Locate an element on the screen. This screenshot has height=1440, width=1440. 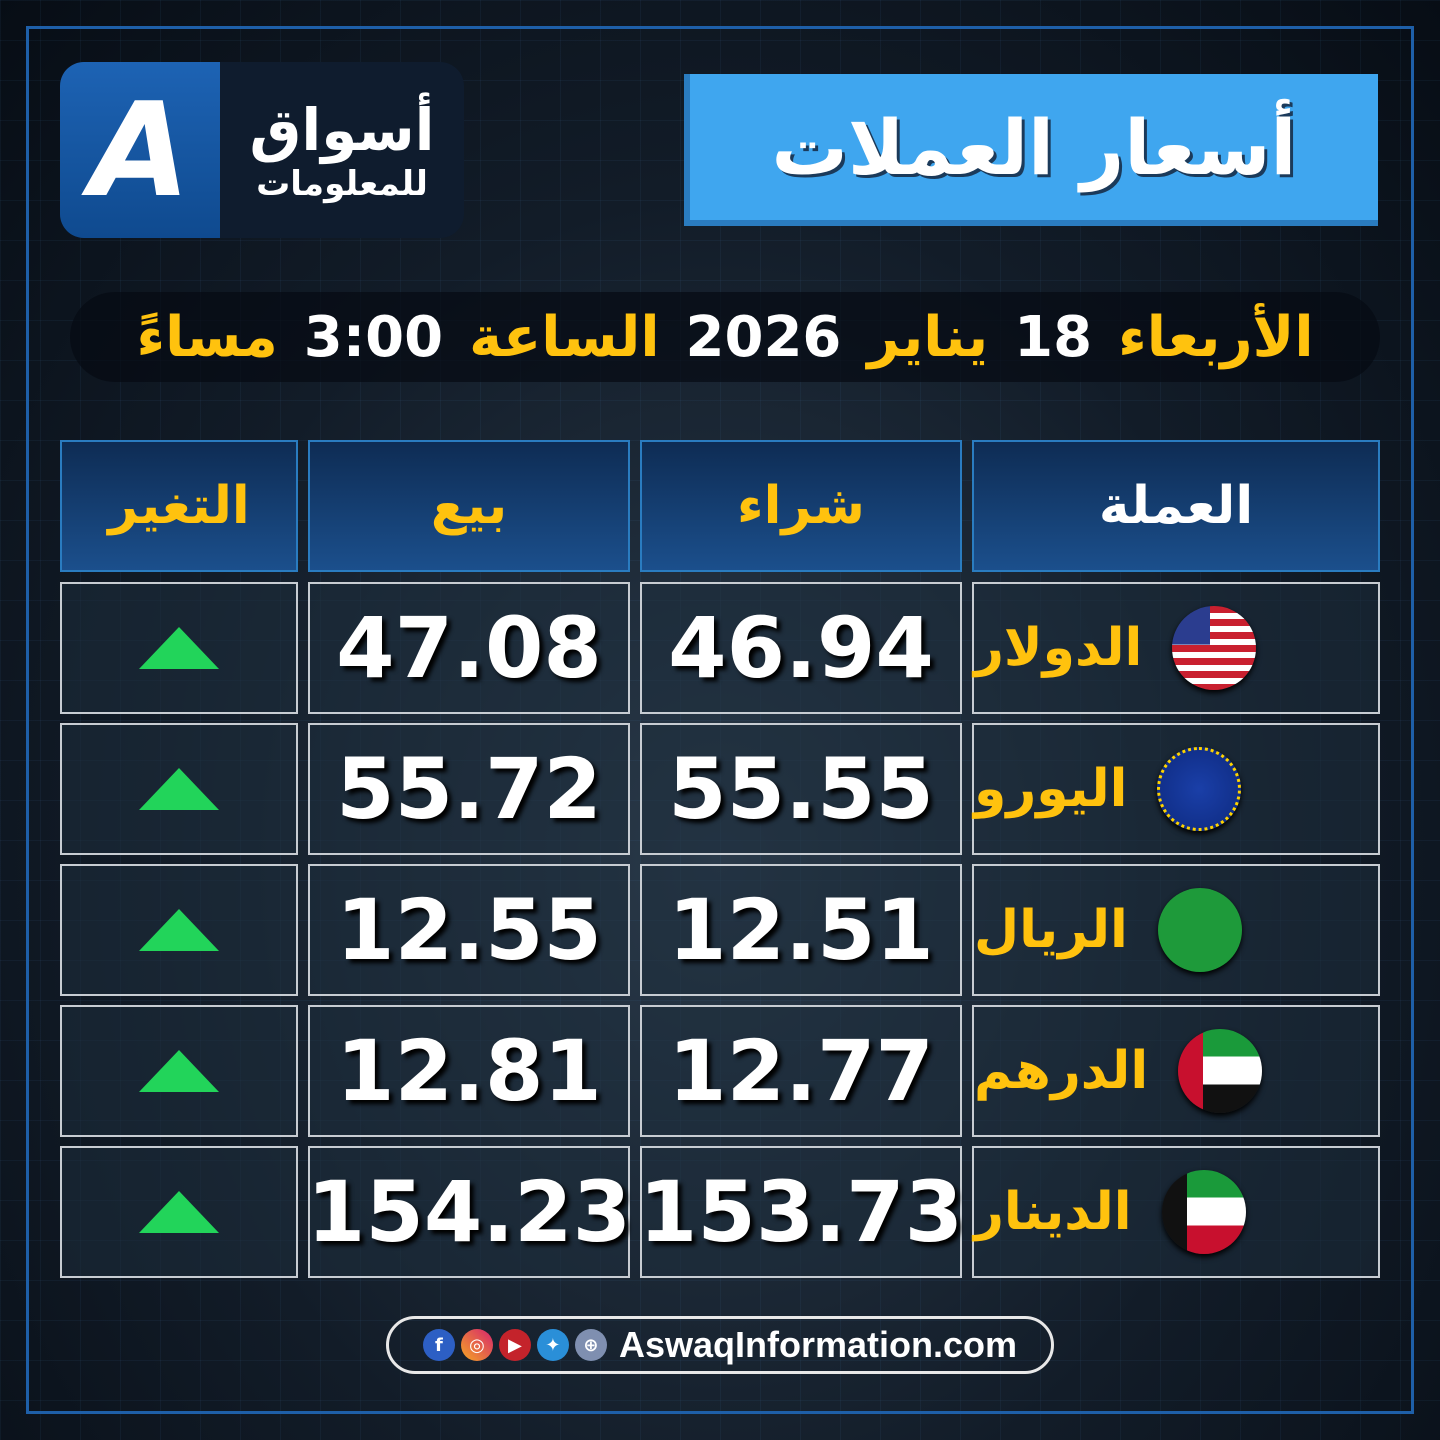
uae-flag-icon is located at coordinates (1220, 1071).